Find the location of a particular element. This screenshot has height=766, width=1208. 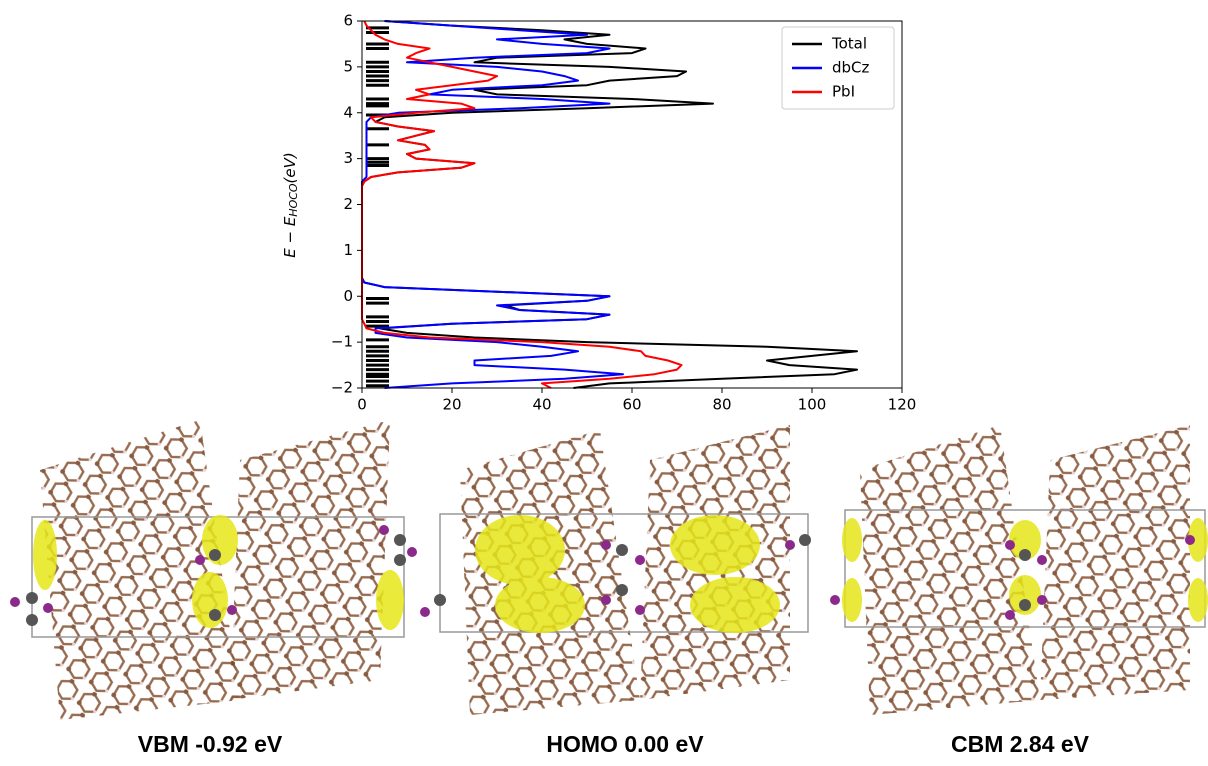

legend-label: Total is located at coordinates (849, 44).